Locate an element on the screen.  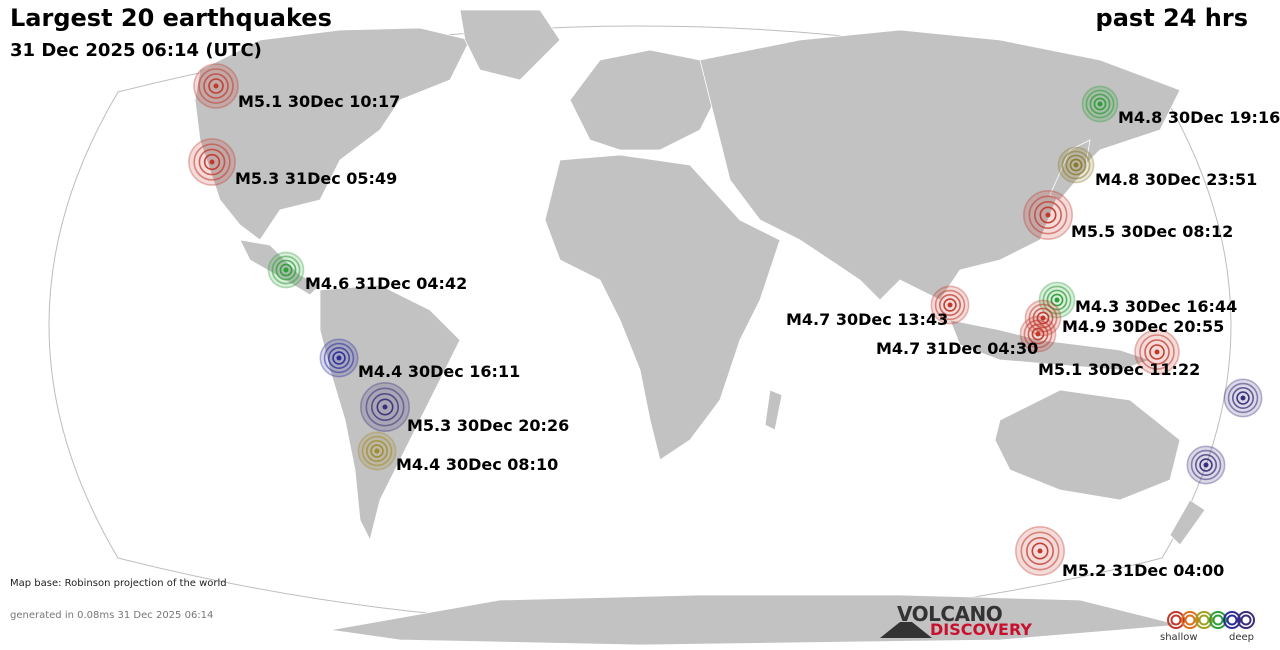
quake-label: M4.4 30Dec 08:10 is located at coordinates (477, 464).